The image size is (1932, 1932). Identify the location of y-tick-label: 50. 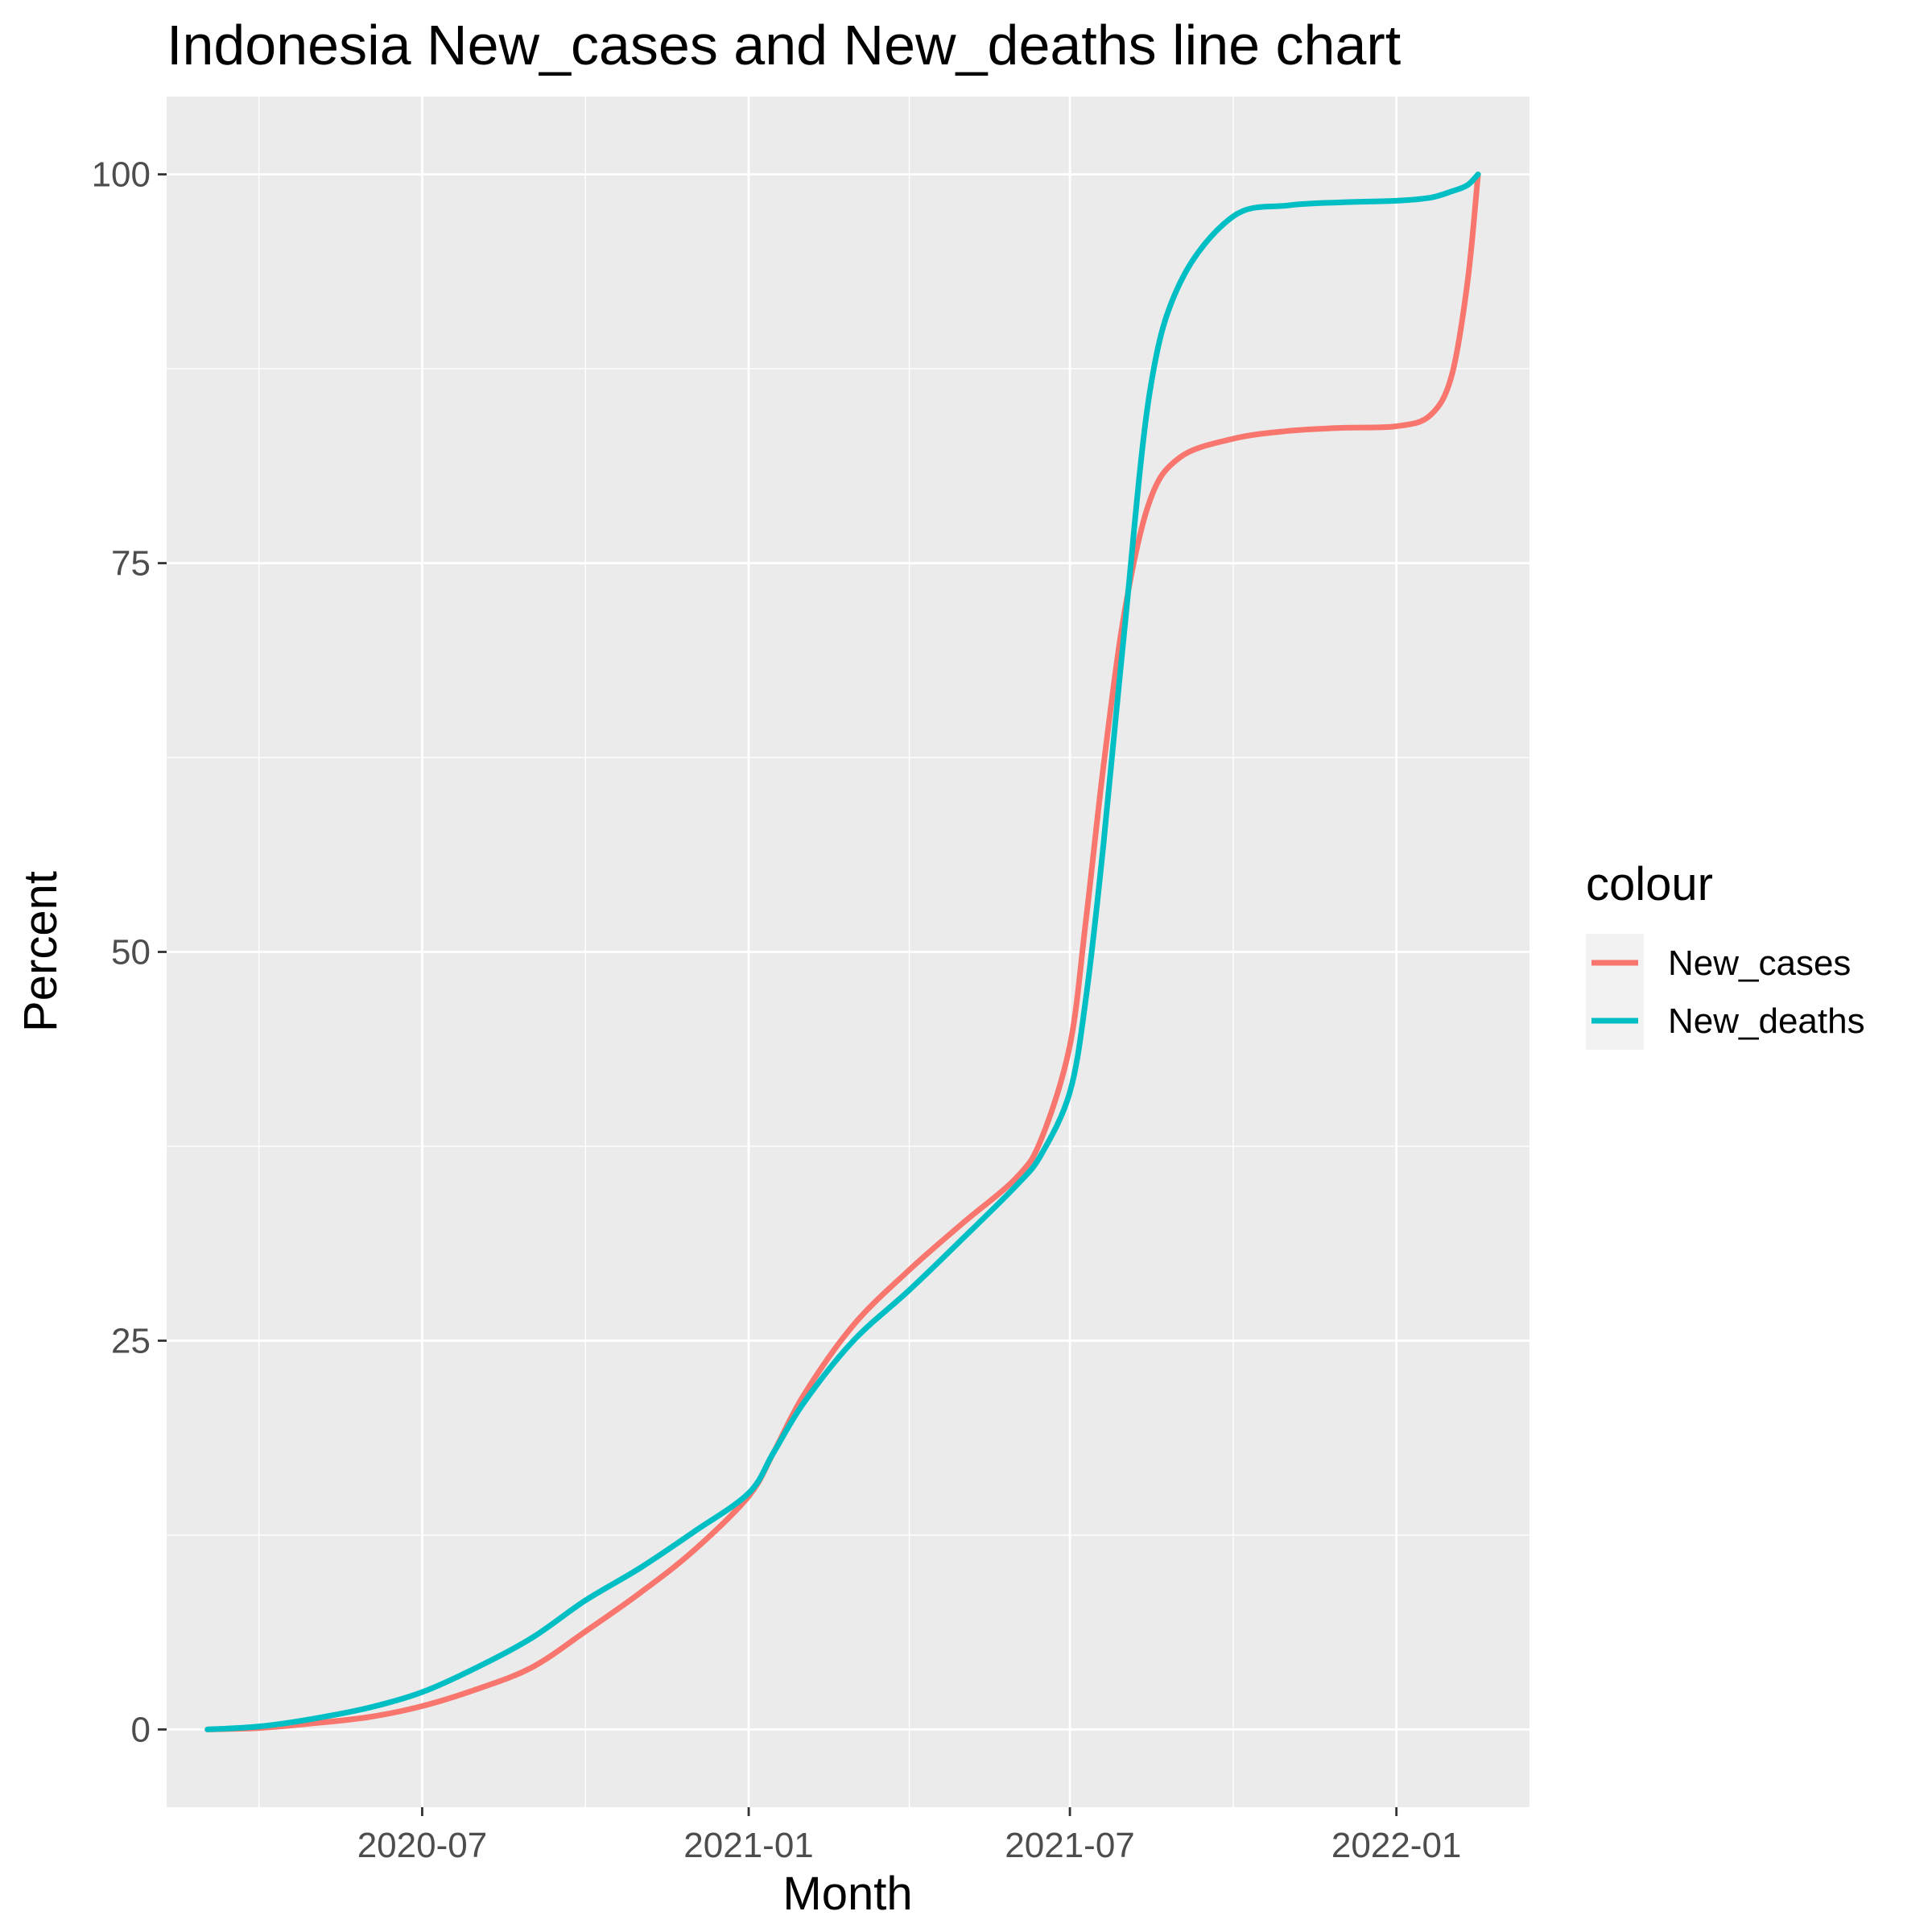
(131, 952).